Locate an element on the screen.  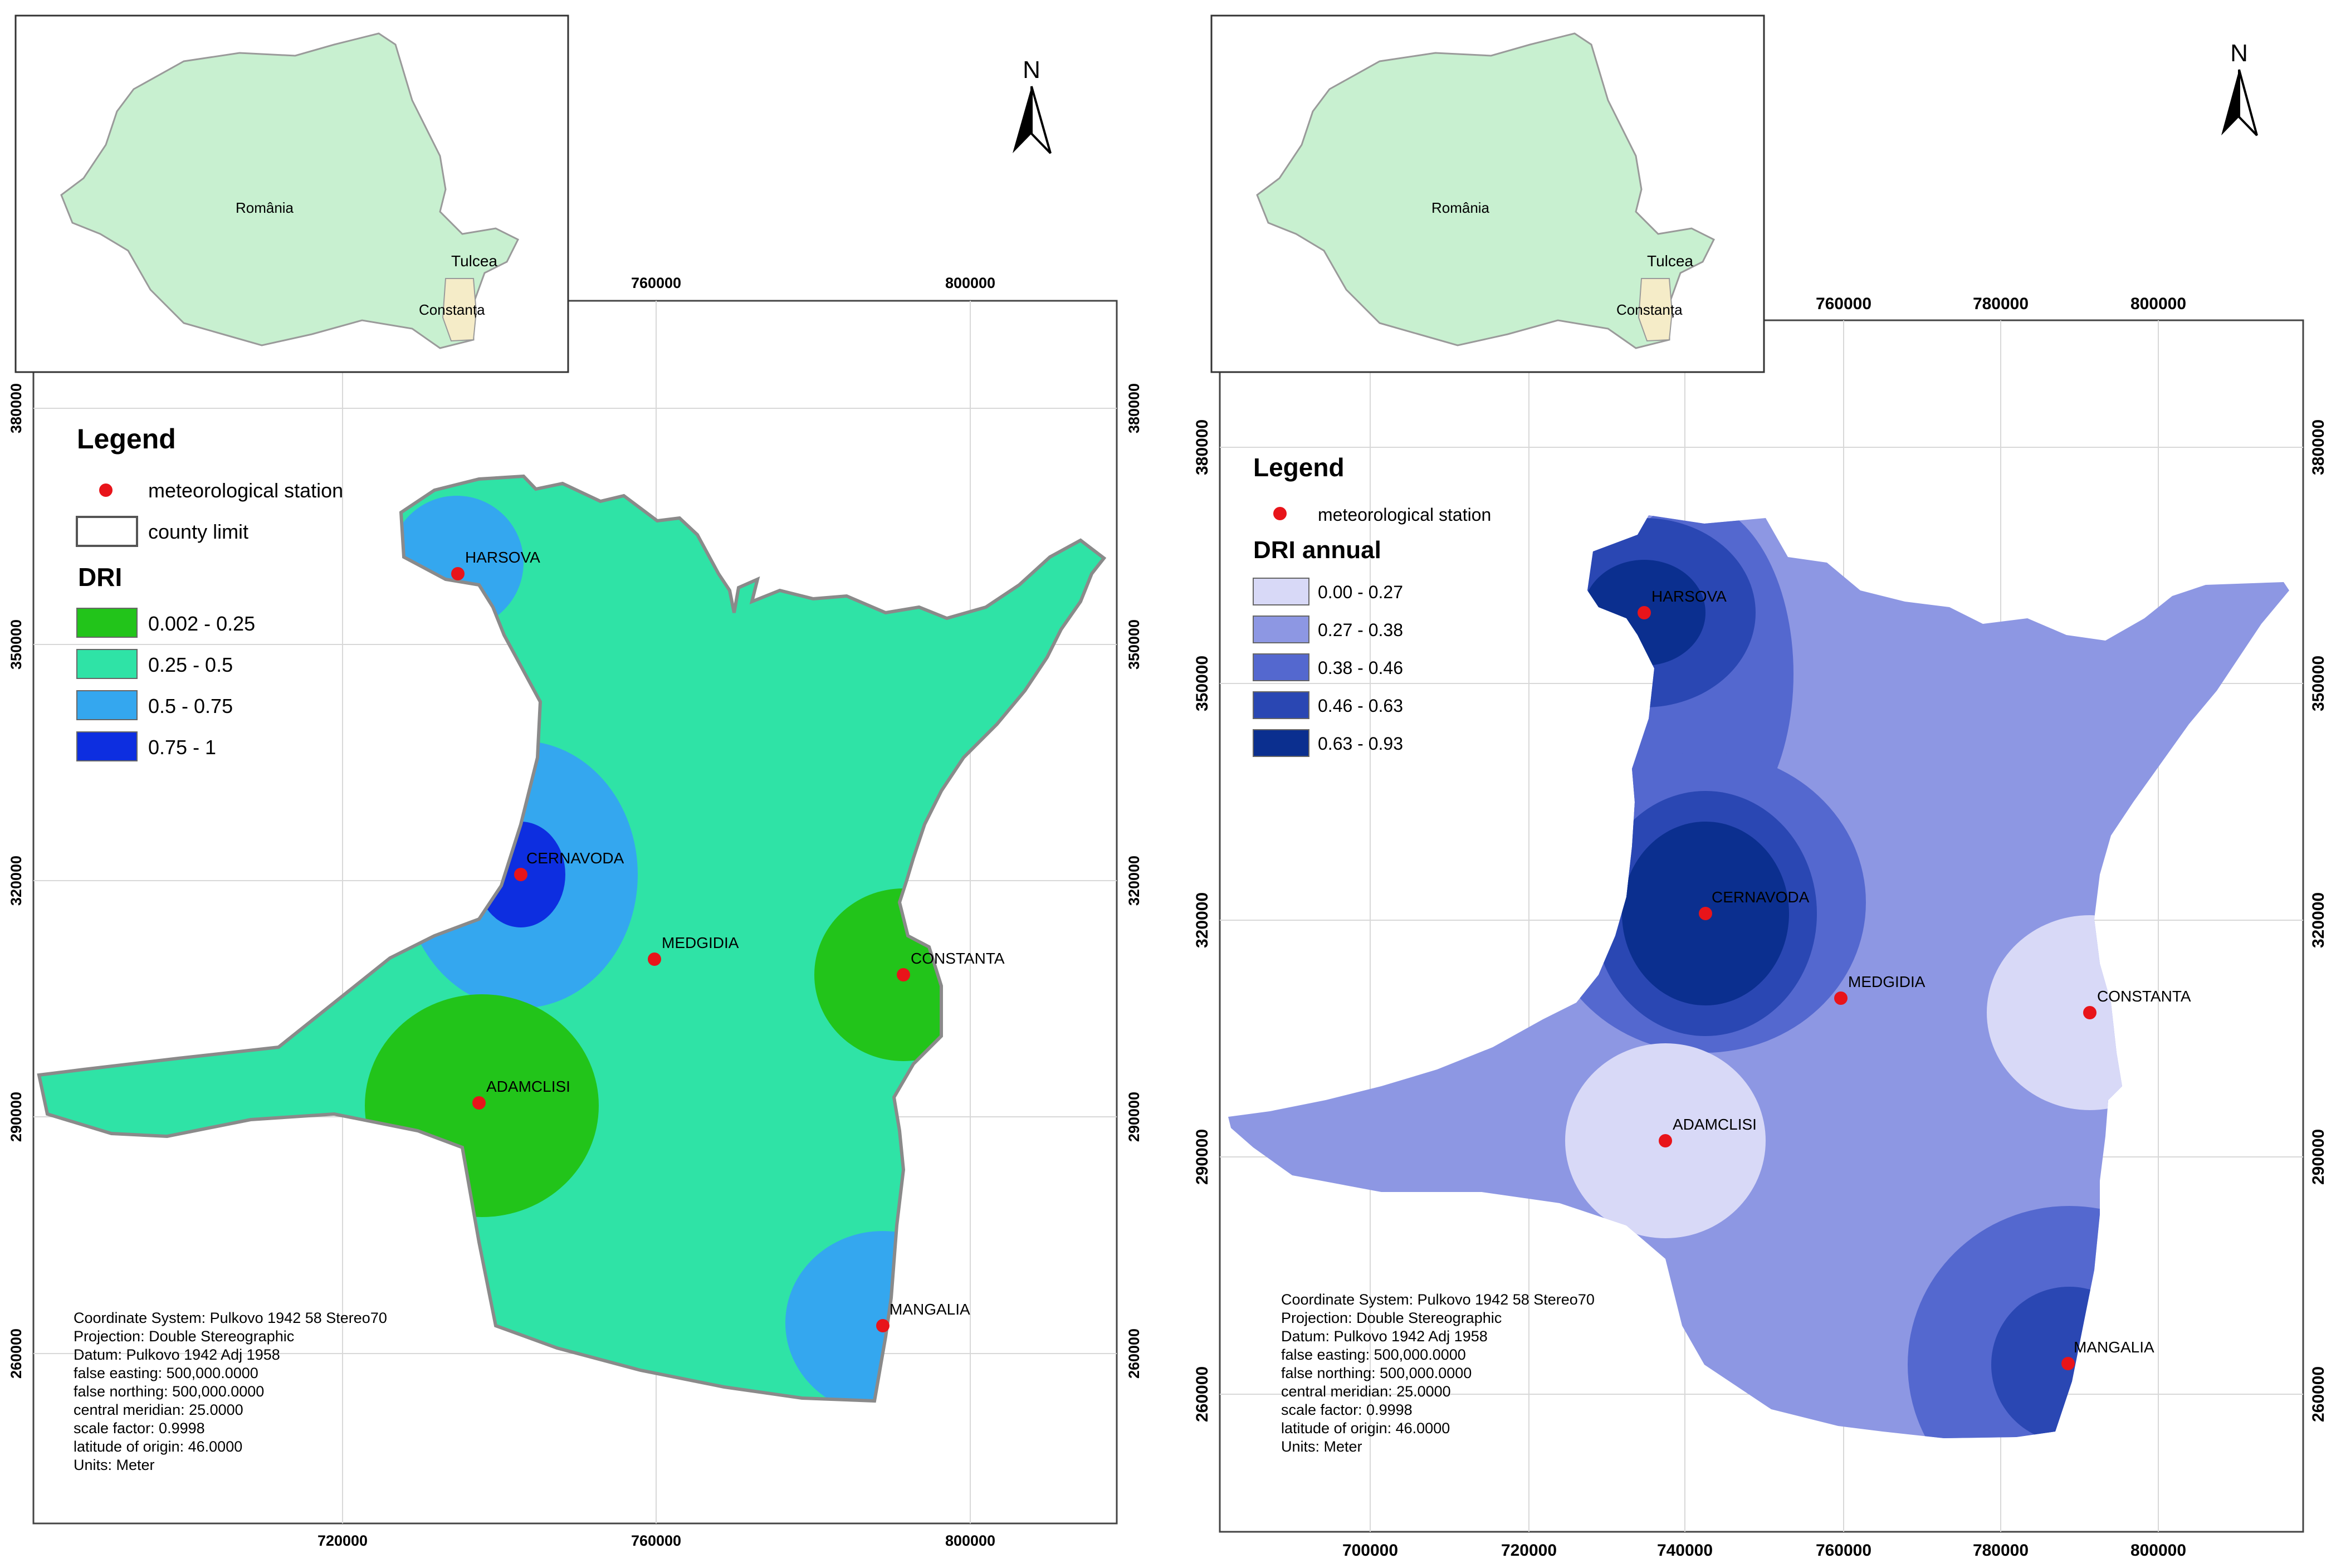
right-station-medgidia: MEDGIDIA is located at coordinates (1880, 989).